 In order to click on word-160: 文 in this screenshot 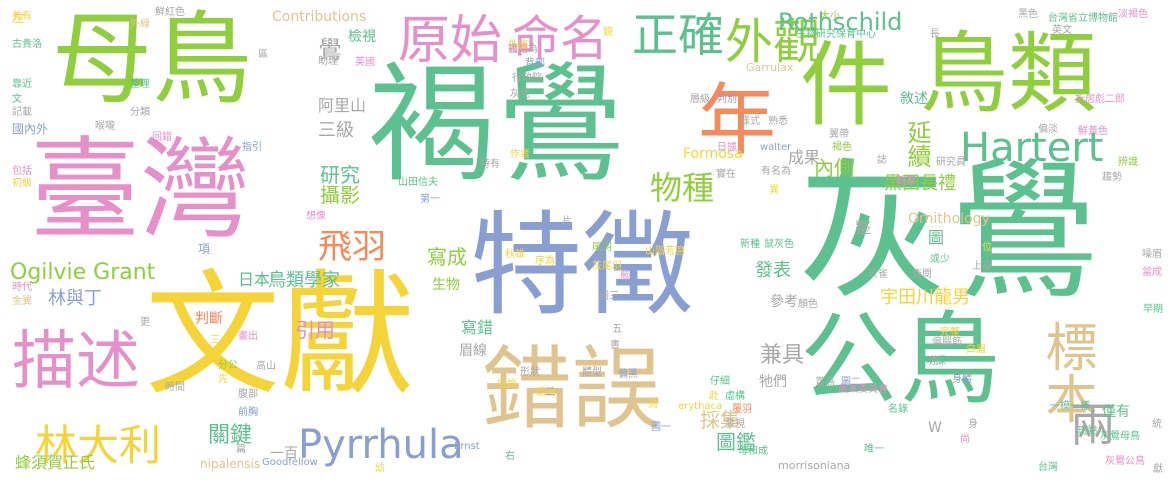, I will do `click(17, 99)`.